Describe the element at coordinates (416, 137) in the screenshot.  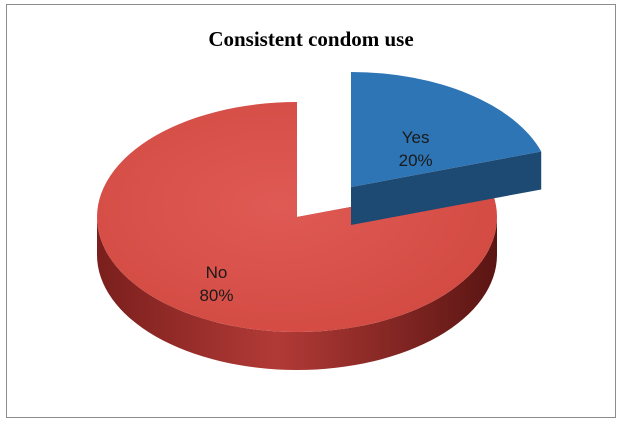
I see `slice-label-yes: Yes` at that location.